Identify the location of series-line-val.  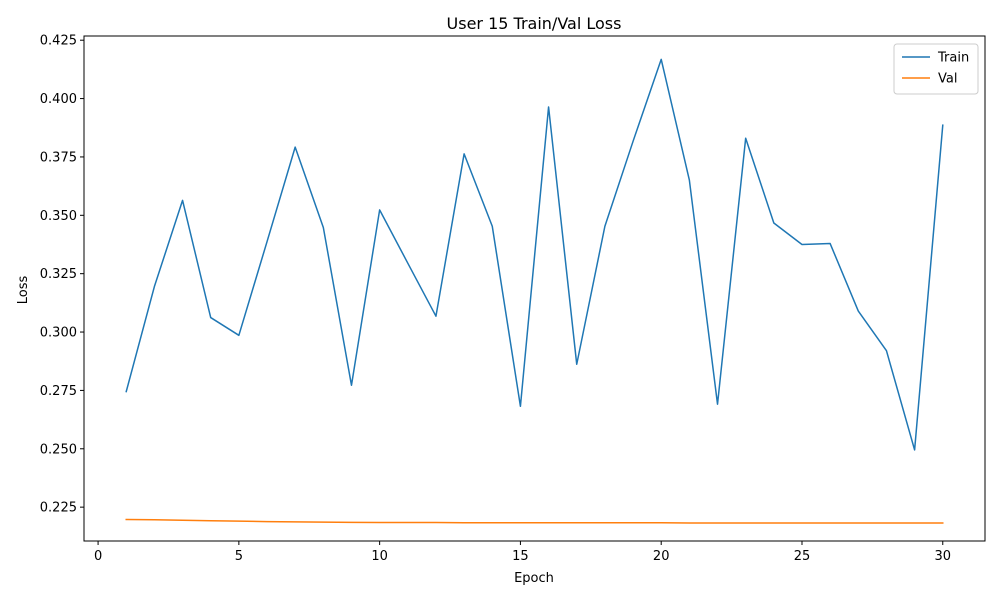
(534, 521).